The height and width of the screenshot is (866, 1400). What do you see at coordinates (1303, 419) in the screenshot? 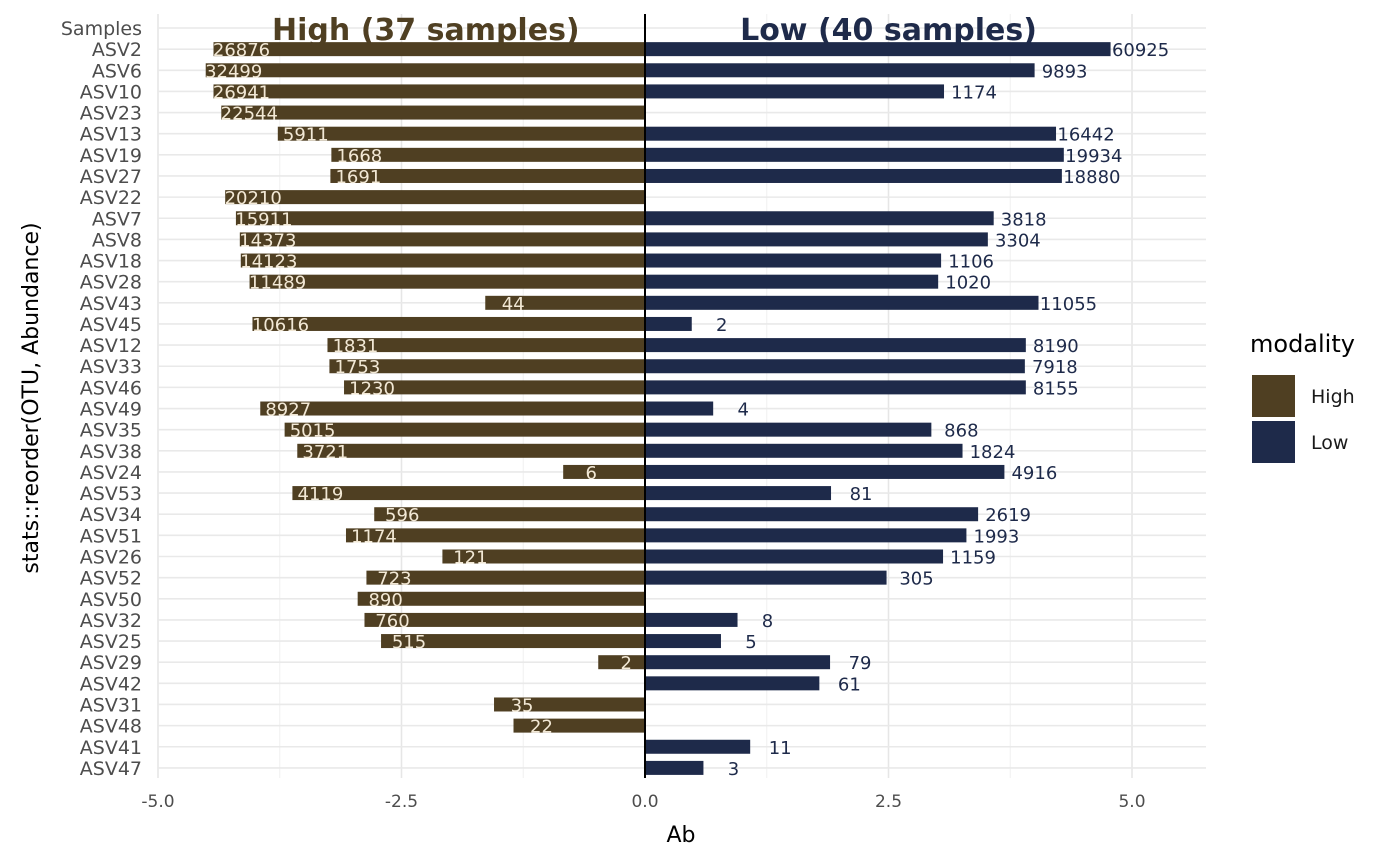
I see `legend-items: High Low` at bounding box center [1303, 419].